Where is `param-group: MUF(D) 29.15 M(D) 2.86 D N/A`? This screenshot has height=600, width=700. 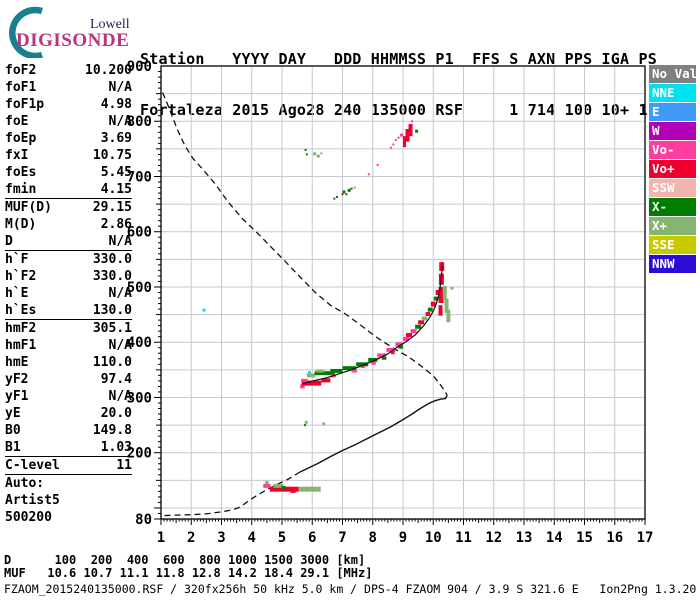
param-group: MUF(D) 29.15 M(D) 2.86 D N/A is located at coordinates (68, 225).